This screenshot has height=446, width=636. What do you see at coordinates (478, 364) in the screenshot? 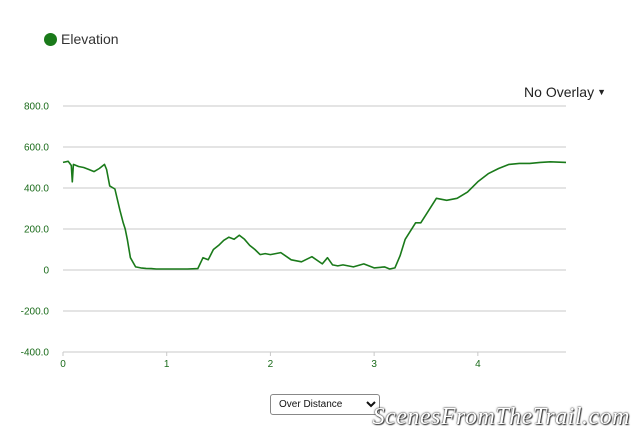
I see `x-tick-label: 4` at bounding box center [478, 364].